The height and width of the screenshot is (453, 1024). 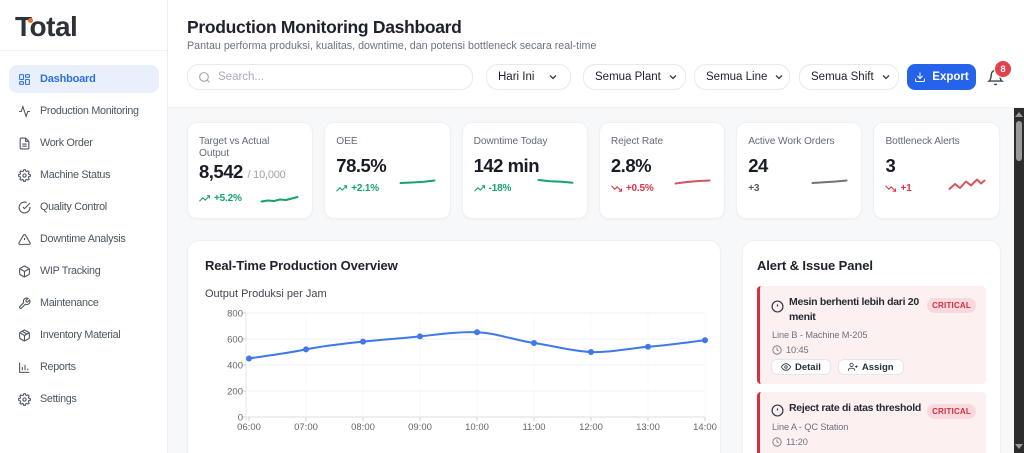 What do you see at coordinates (235, 392) in the screenshot?
I see `svg-text: 200` at bounding box center [235, 392].